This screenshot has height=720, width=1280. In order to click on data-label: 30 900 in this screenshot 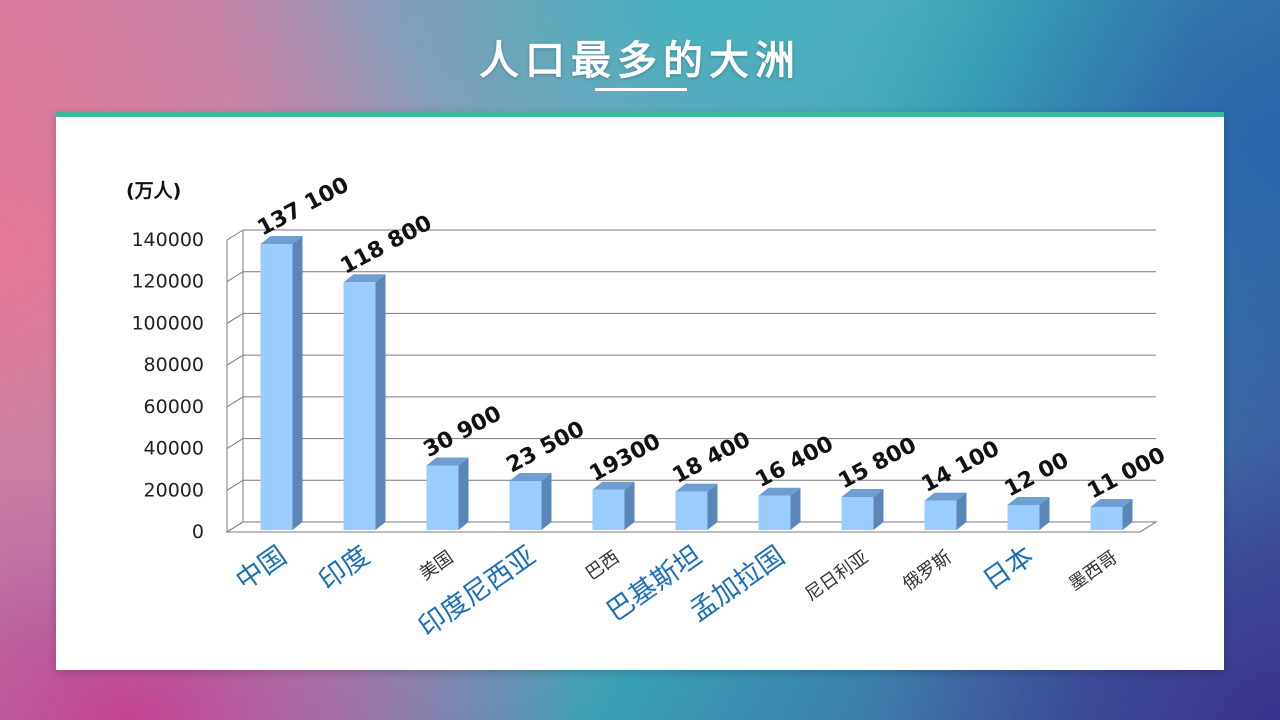, I will do `click(463, 432)`.